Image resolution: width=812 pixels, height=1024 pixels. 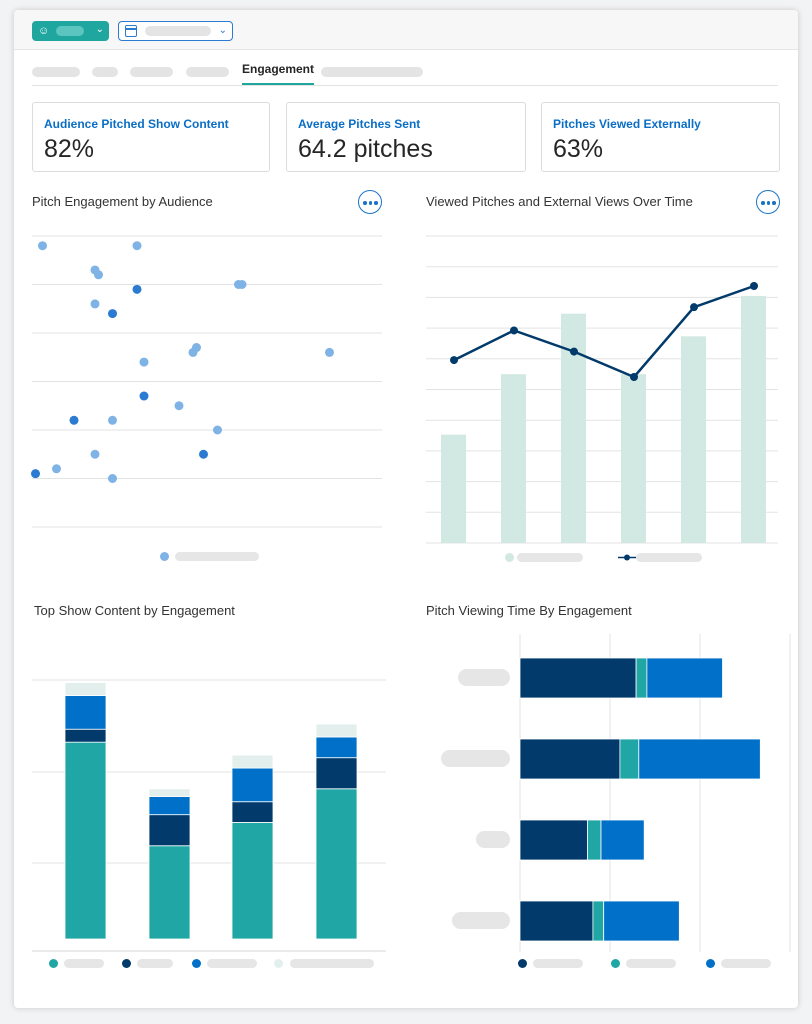 What do you see at coordinates (660, 137) in the screenshot?
I see `kpi-card: Pitches Viewed Externally 63%` at bounding box center [660, 137].